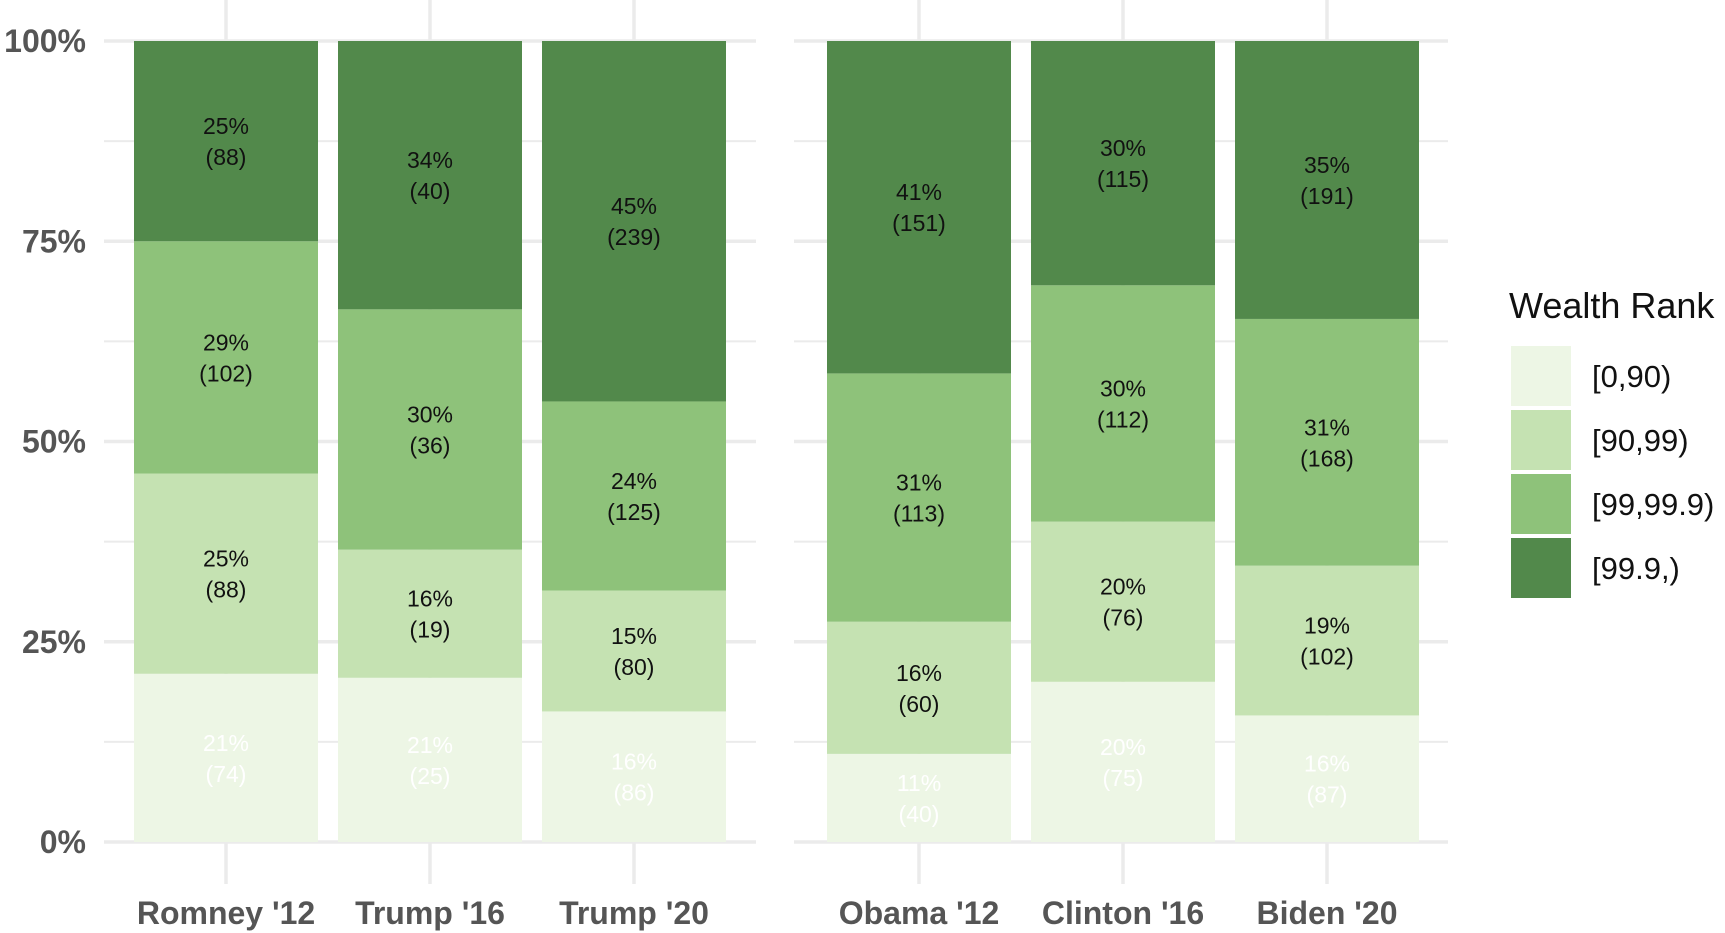 Image resolution: width=1725 pixels, height=933 pixels. Describe the element at coordinates (1327, 795) in the screenshot. I see `segment-count-label: (87)` at that location.